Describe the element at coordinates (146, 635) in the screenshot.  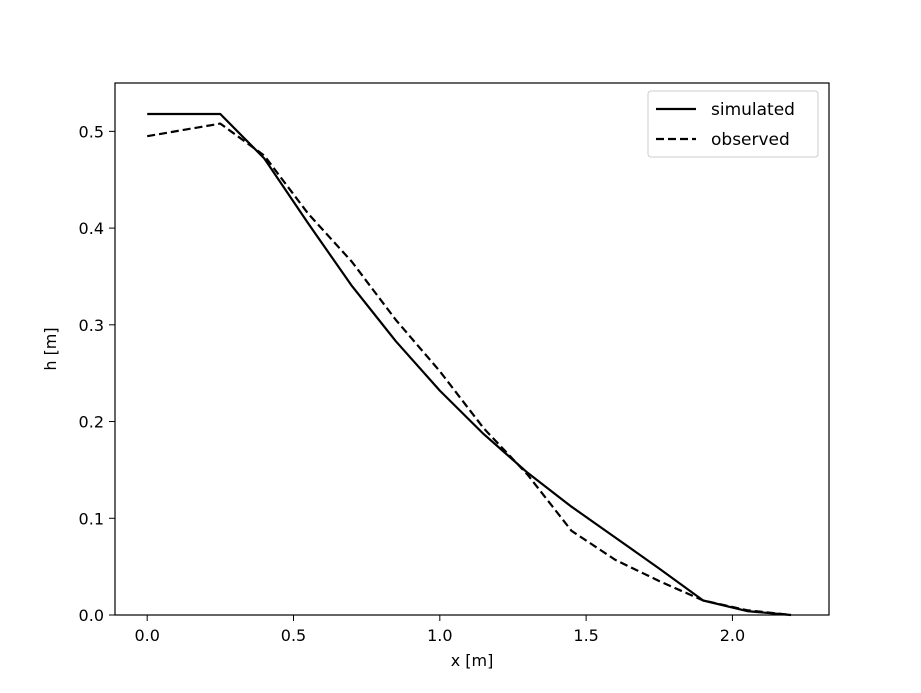
I see `x-tick-label: 0.0` at that location.